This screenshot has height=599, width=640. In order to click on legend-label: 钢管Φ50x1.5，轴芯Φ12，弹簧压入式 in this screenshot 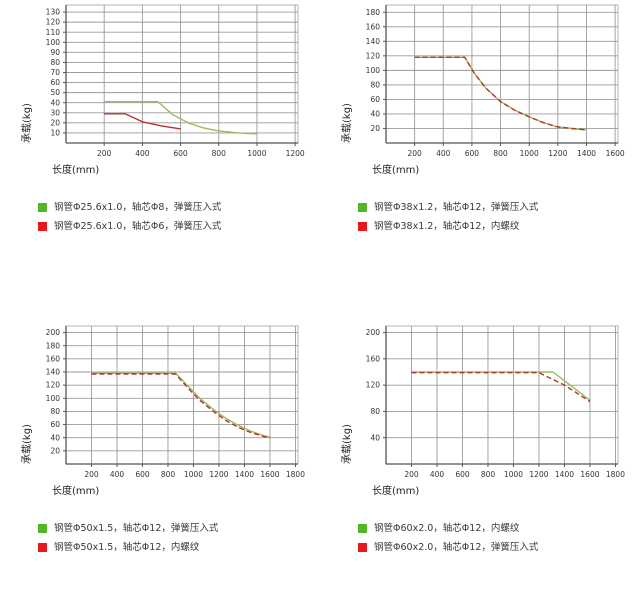, I will do `click(136, 528)`.